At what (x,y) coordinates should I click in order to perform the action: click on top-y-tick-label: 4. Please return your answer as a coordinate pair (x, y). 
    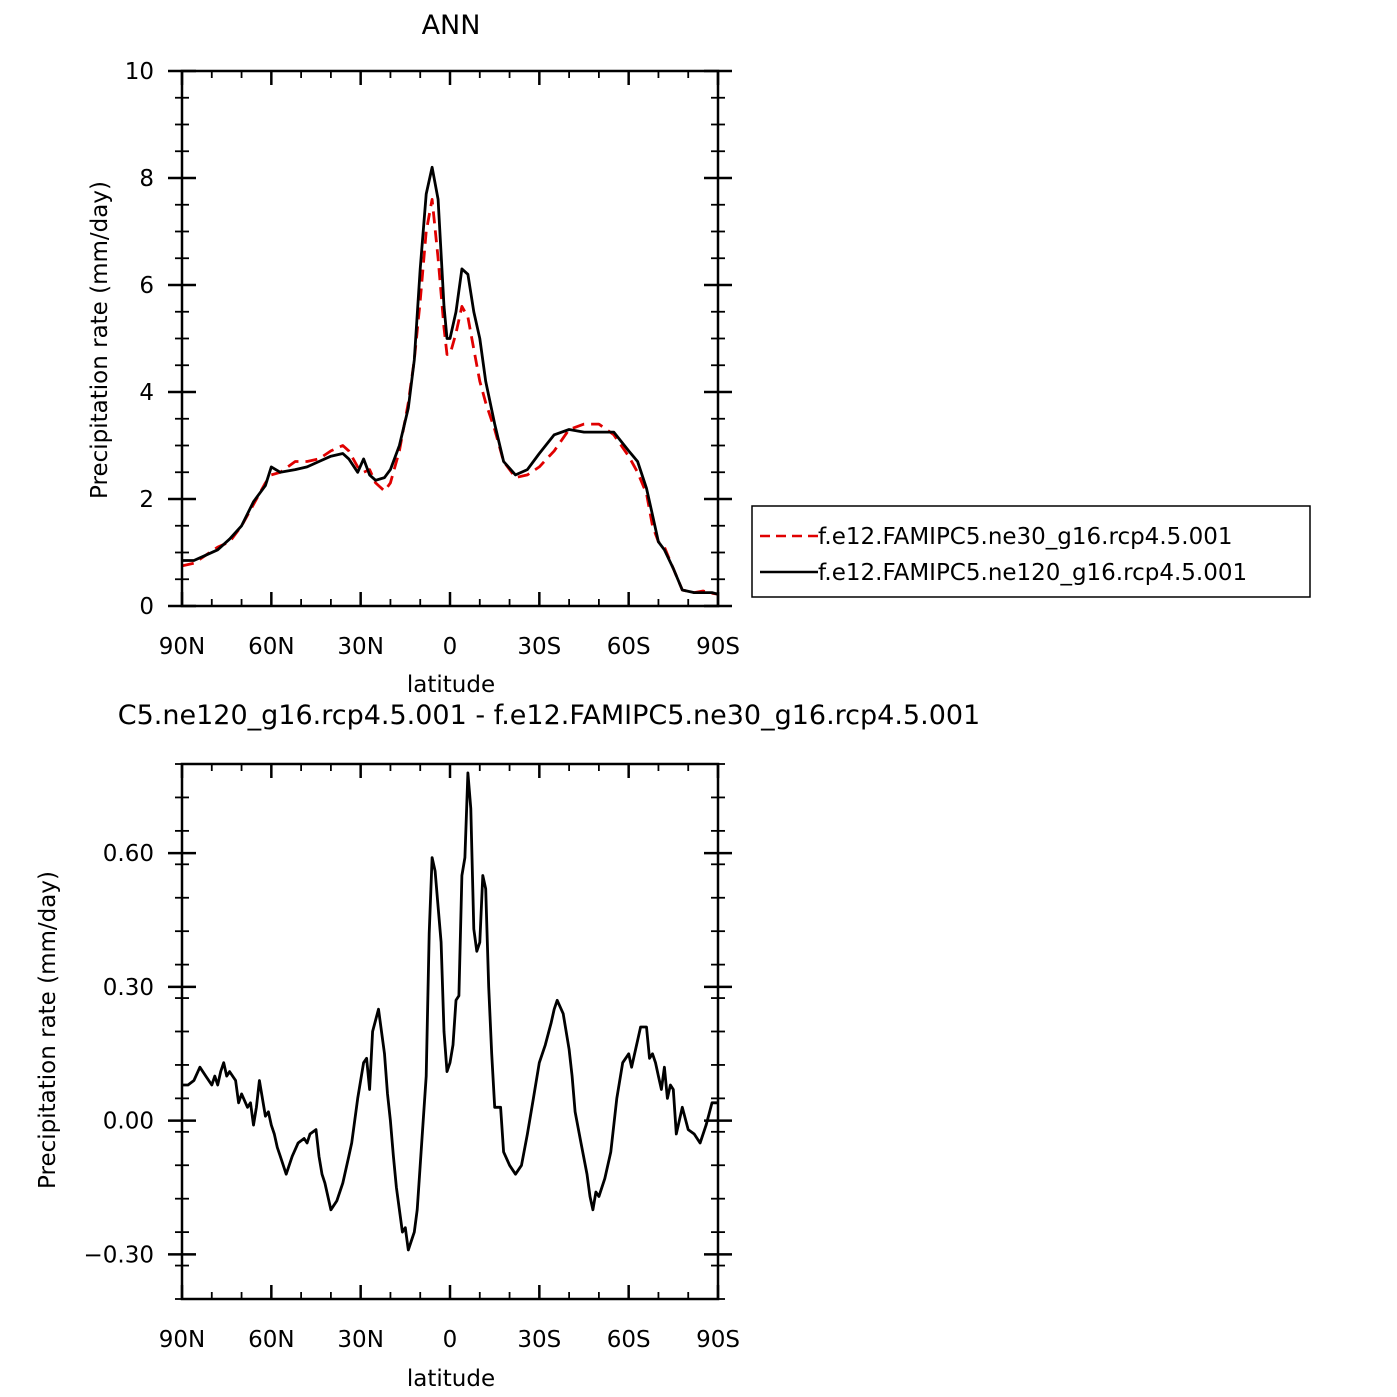
    Looking at the image, I should click on (146, 393).